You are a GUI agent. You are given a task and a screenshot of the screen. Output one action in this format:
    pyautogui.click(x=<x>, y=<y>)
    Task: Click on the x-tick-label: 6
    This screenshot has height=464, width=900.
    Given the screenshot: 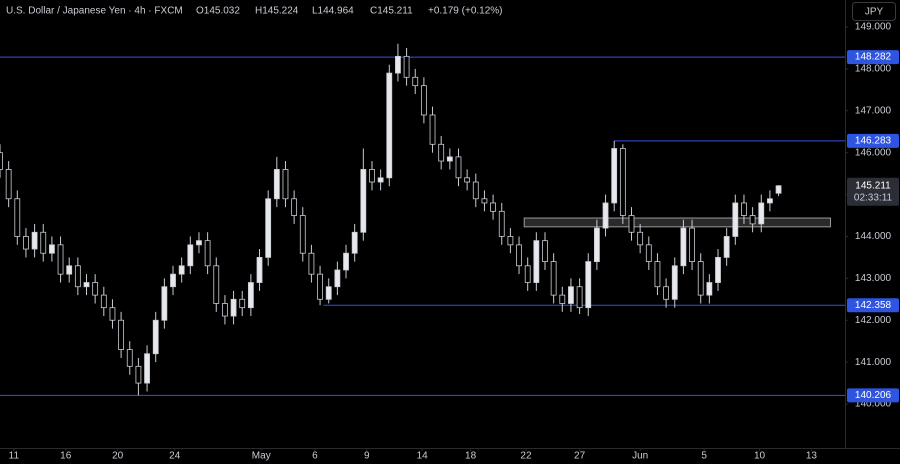 What is the action you would take?
    pyautogui.click(x=315, y=456)
    